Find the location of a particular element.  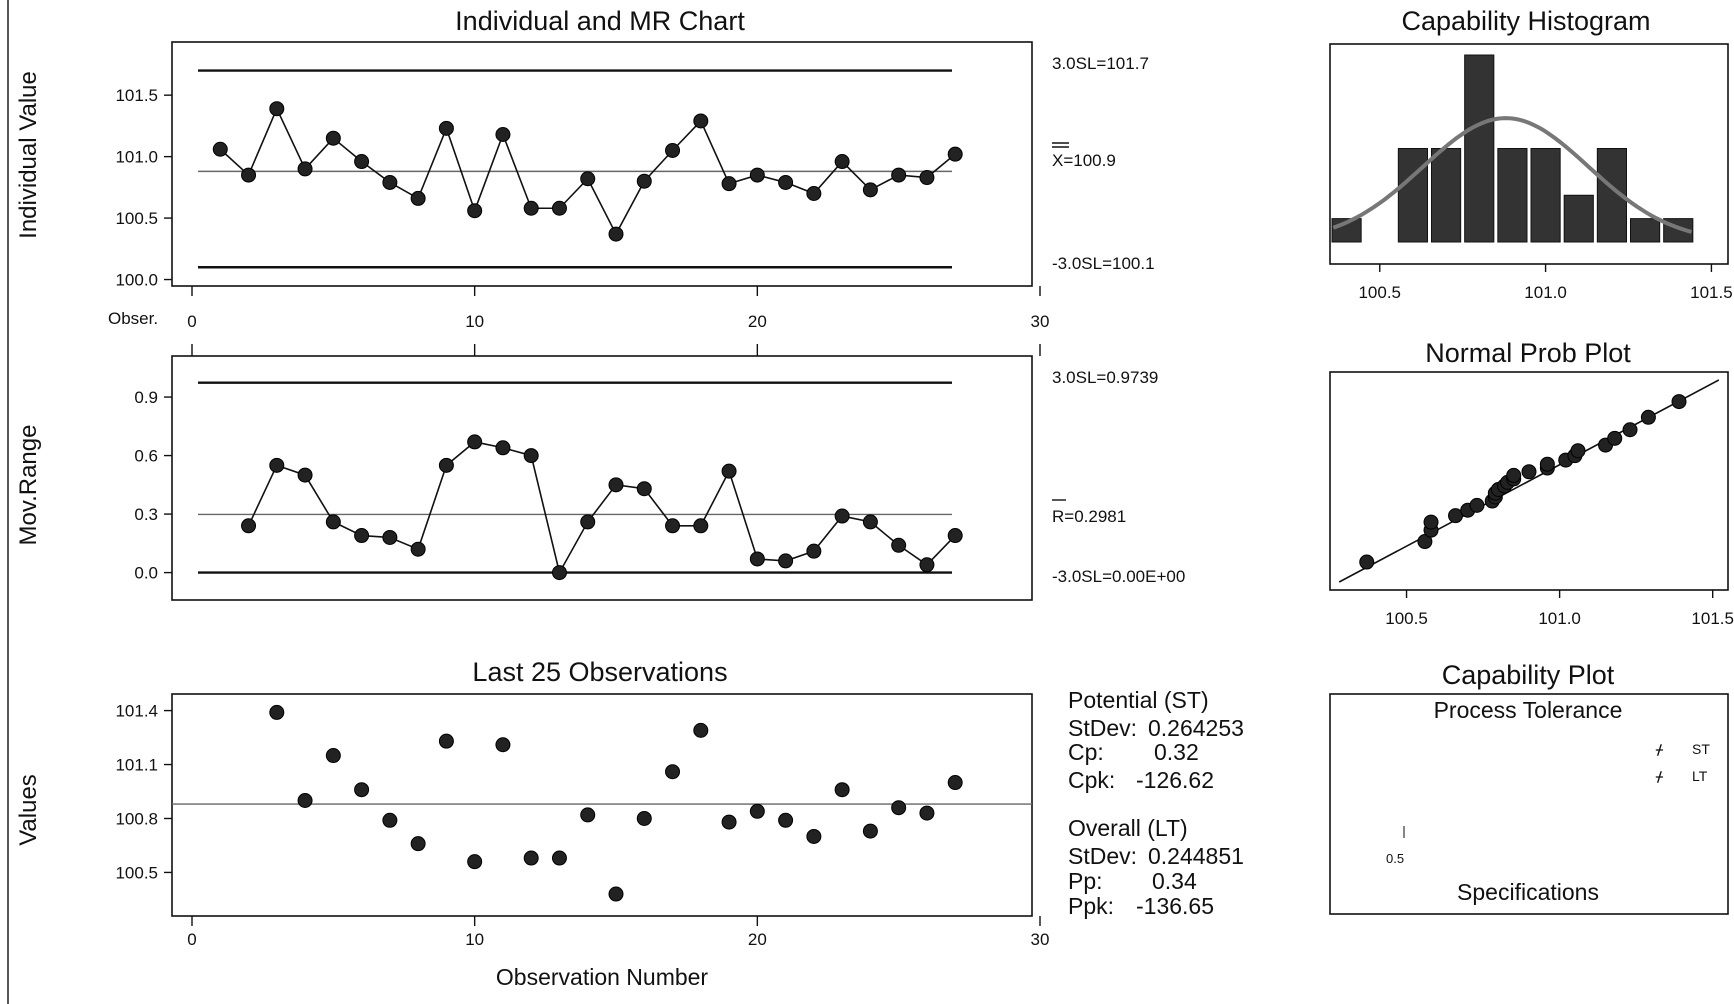

last25-x-tick-label: 0 is located at coordinates (191, 939).